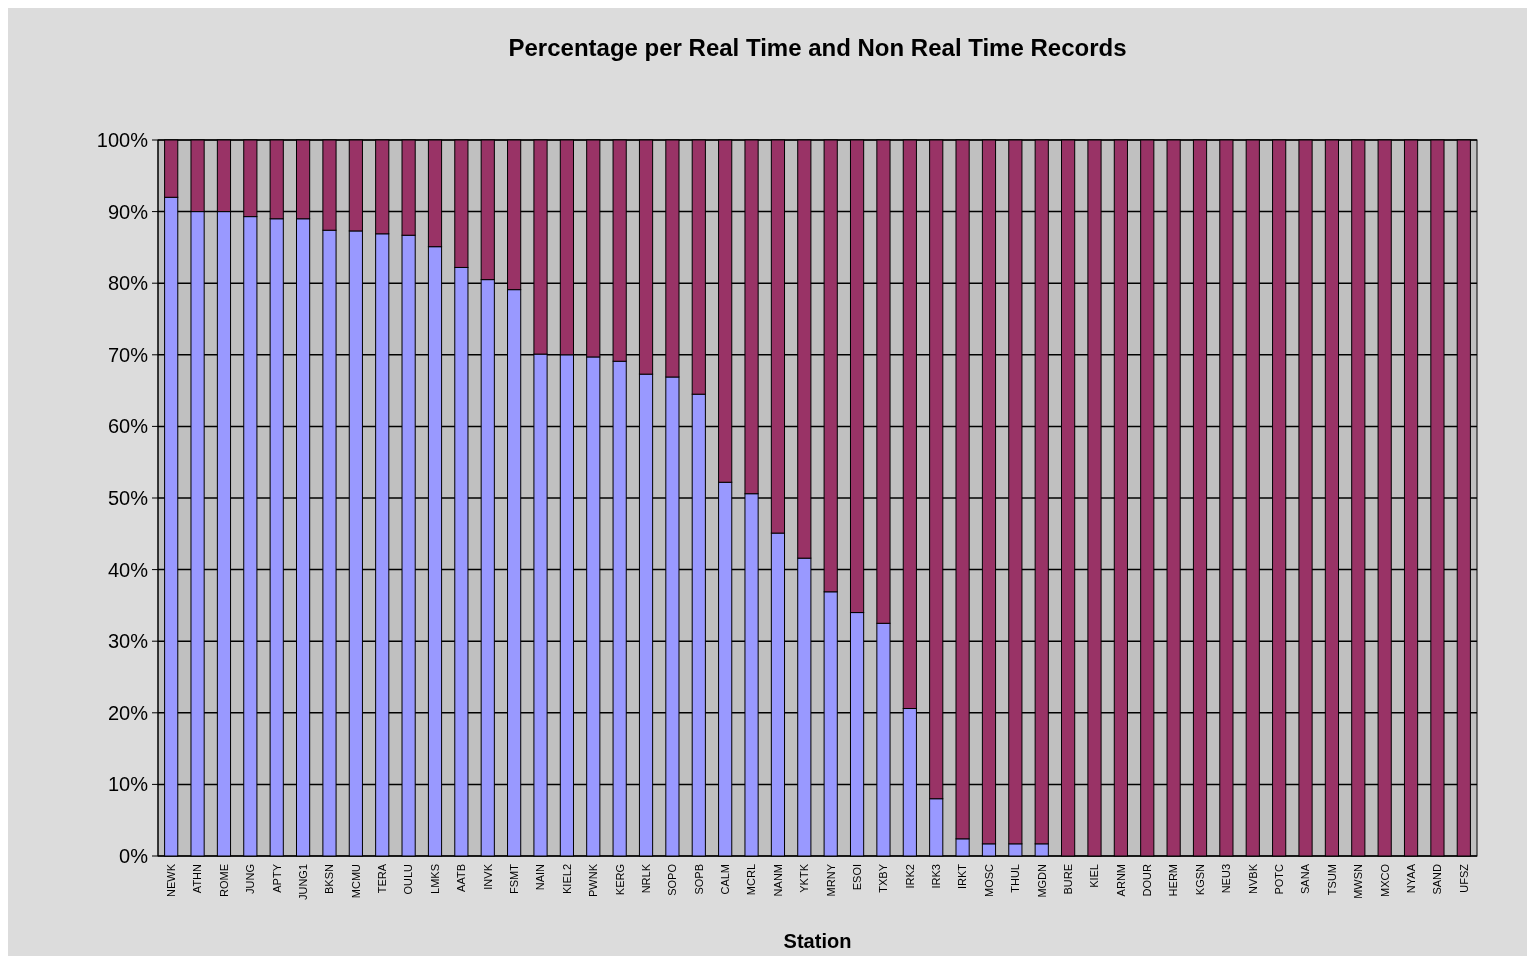 The height and width of the screenshot is (964, 1535). Describe the element at coordinates (487, 876) in the screenshot. I see `x-tick-label: INVK` at that location.